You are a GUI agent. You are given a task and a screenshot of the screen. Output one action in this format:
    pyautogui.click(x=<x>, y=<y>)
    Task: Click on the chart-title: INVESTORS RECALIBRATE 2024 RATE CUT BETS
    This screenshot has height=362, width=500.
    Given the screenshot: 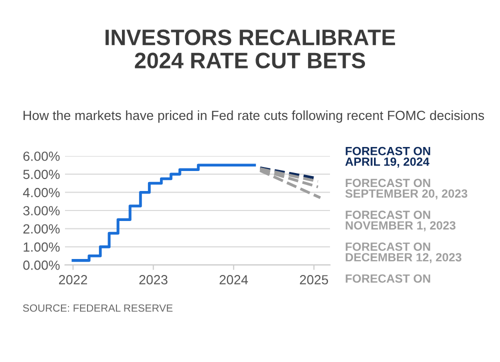 What is the action you would take?
    pyautogui.click(x=251, y=49)
    